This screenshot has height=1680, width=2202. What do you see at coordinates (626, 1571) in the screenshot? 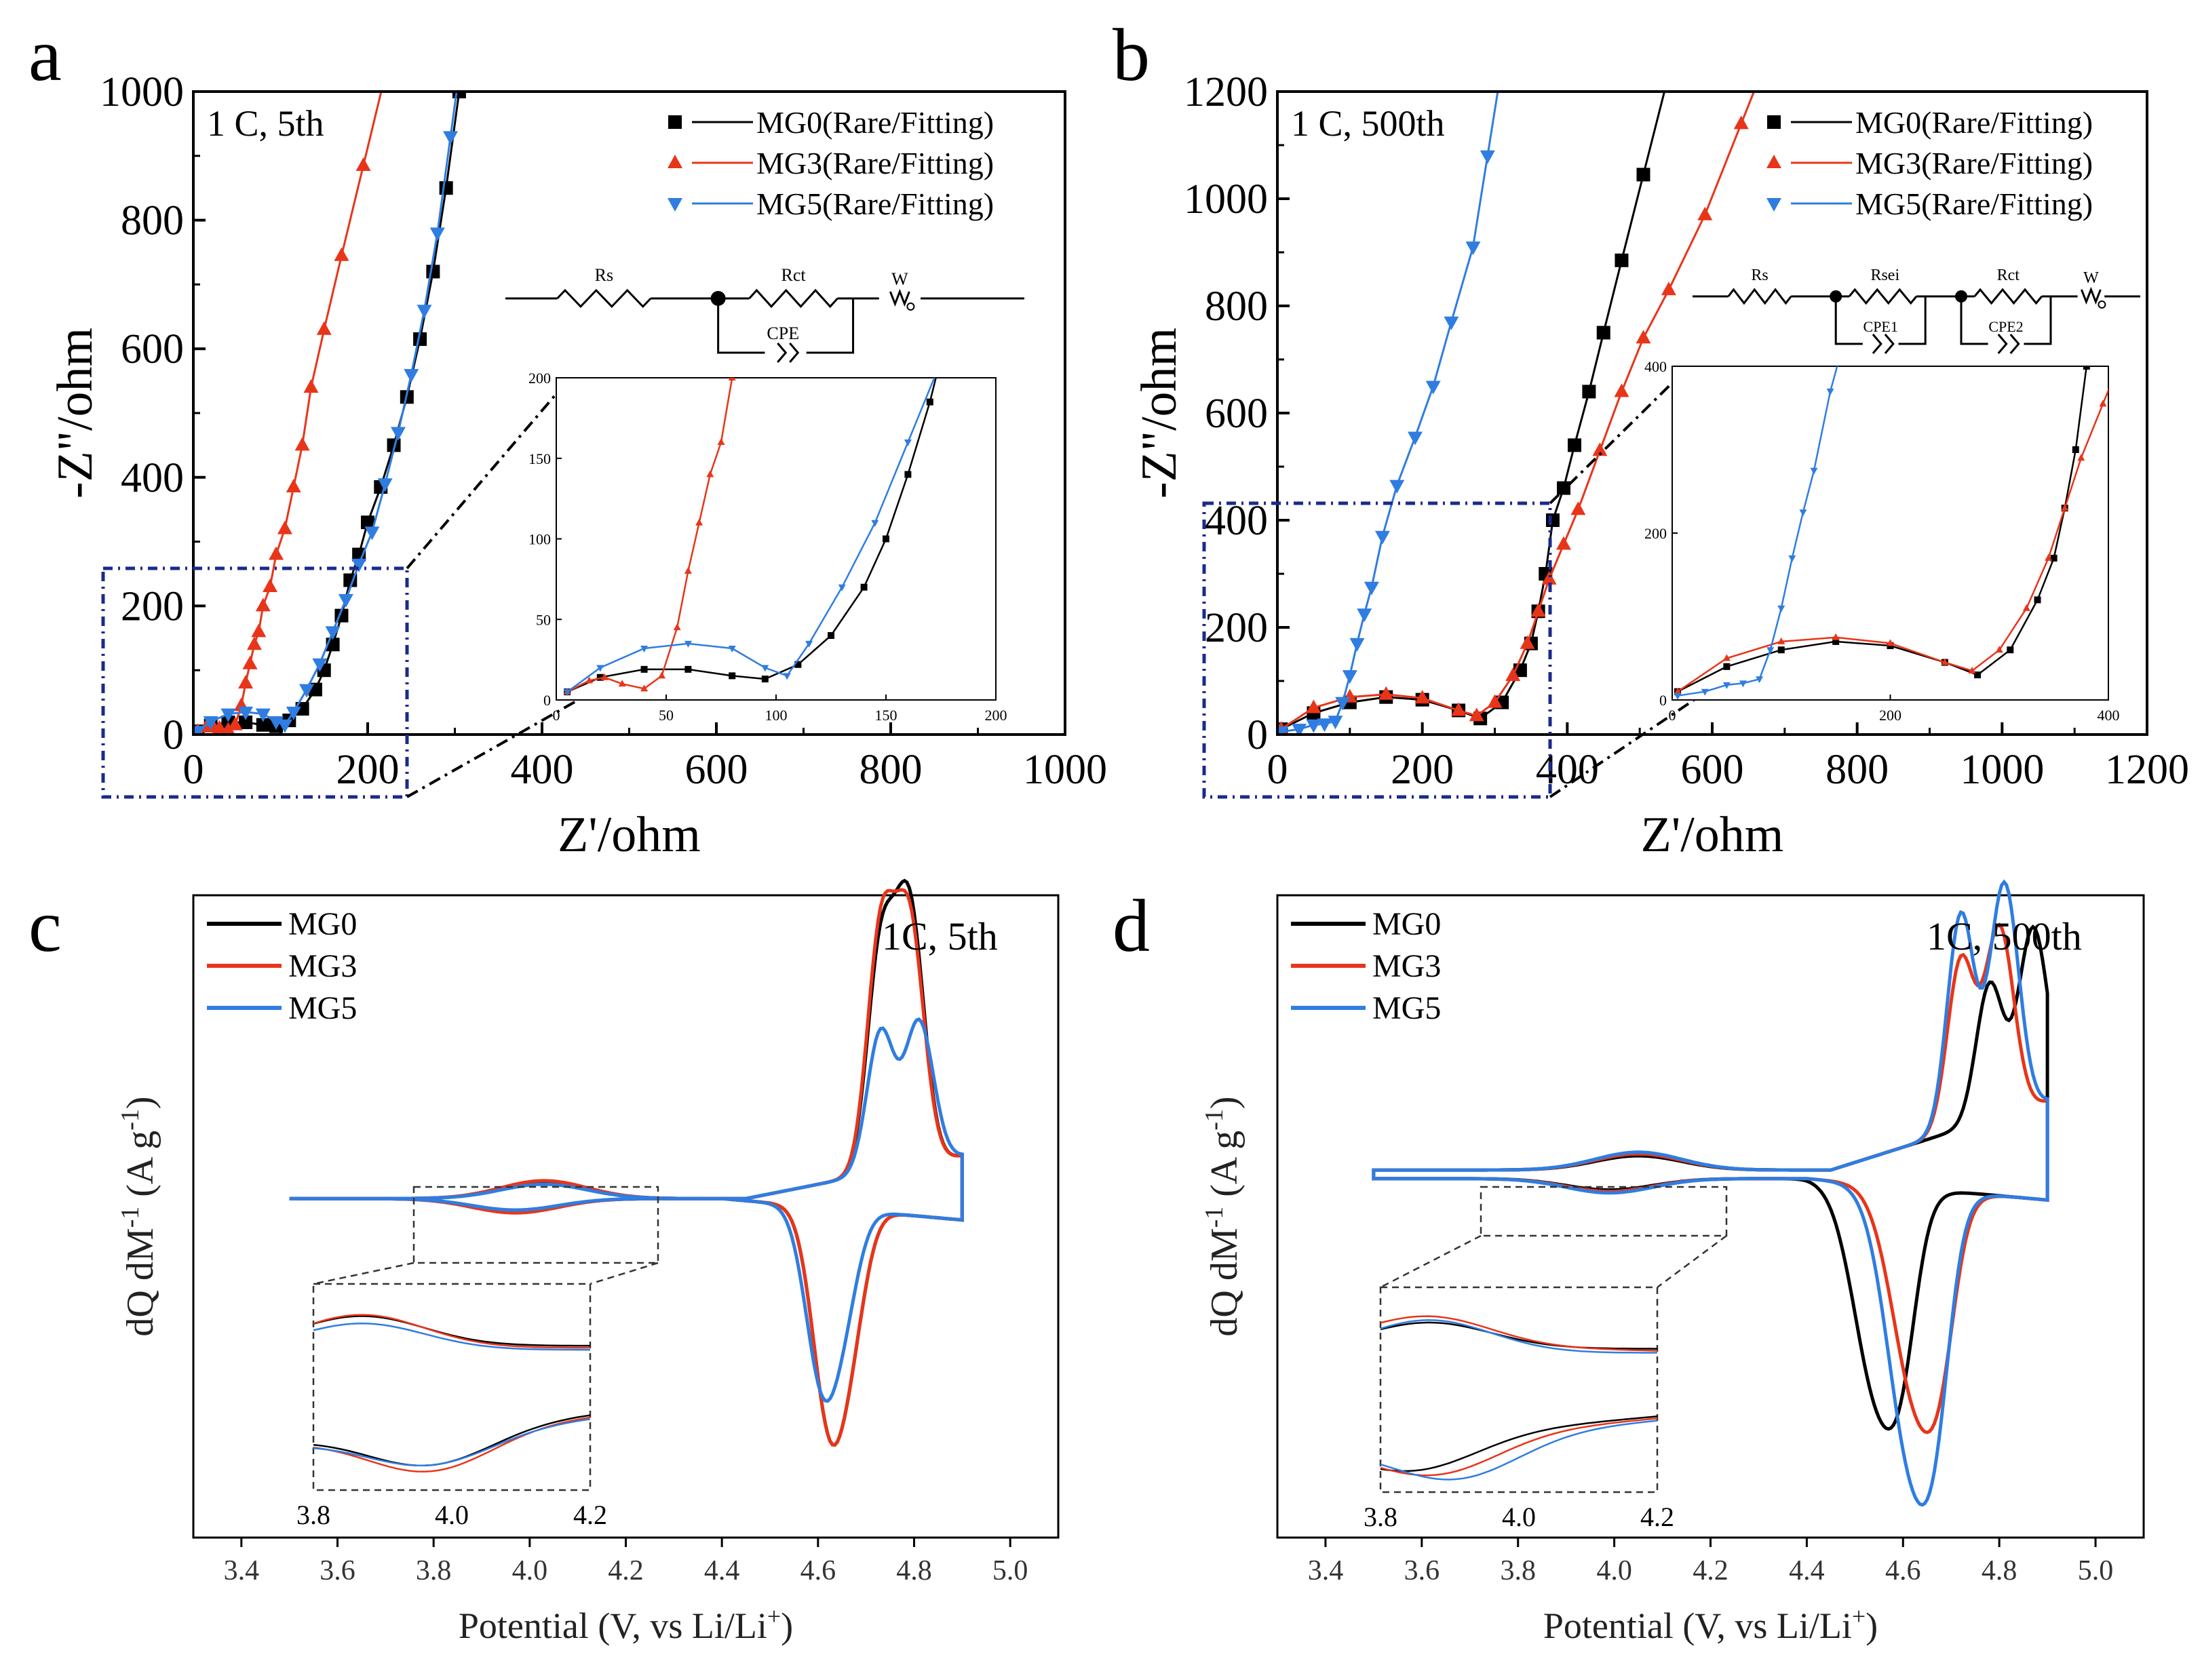
I see `panel-c-xtick-4.2: 4.2` at bounding box center [626, 1571].